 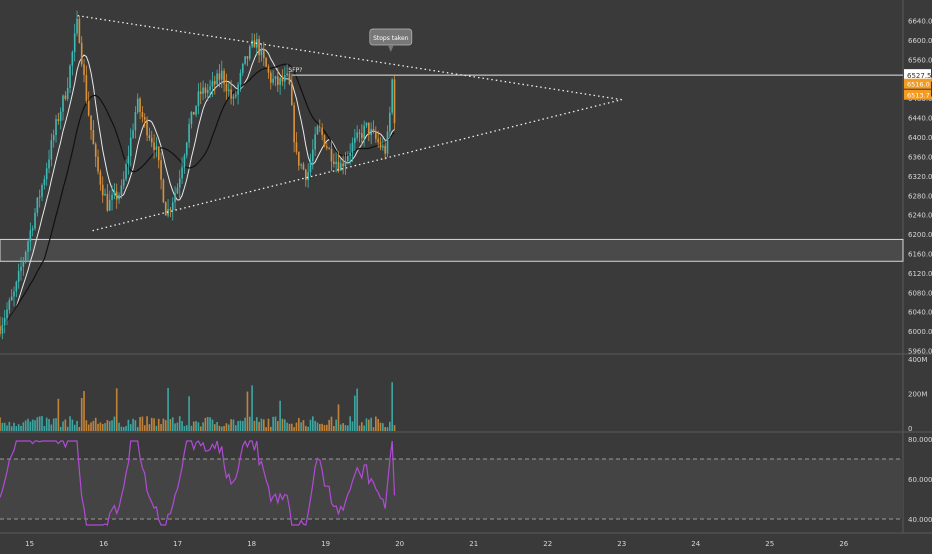 What do you see at coordinates (920, 255) in the screenshot?
I see `price-tick-label: 6160.0` at bounding box center [920, 255].